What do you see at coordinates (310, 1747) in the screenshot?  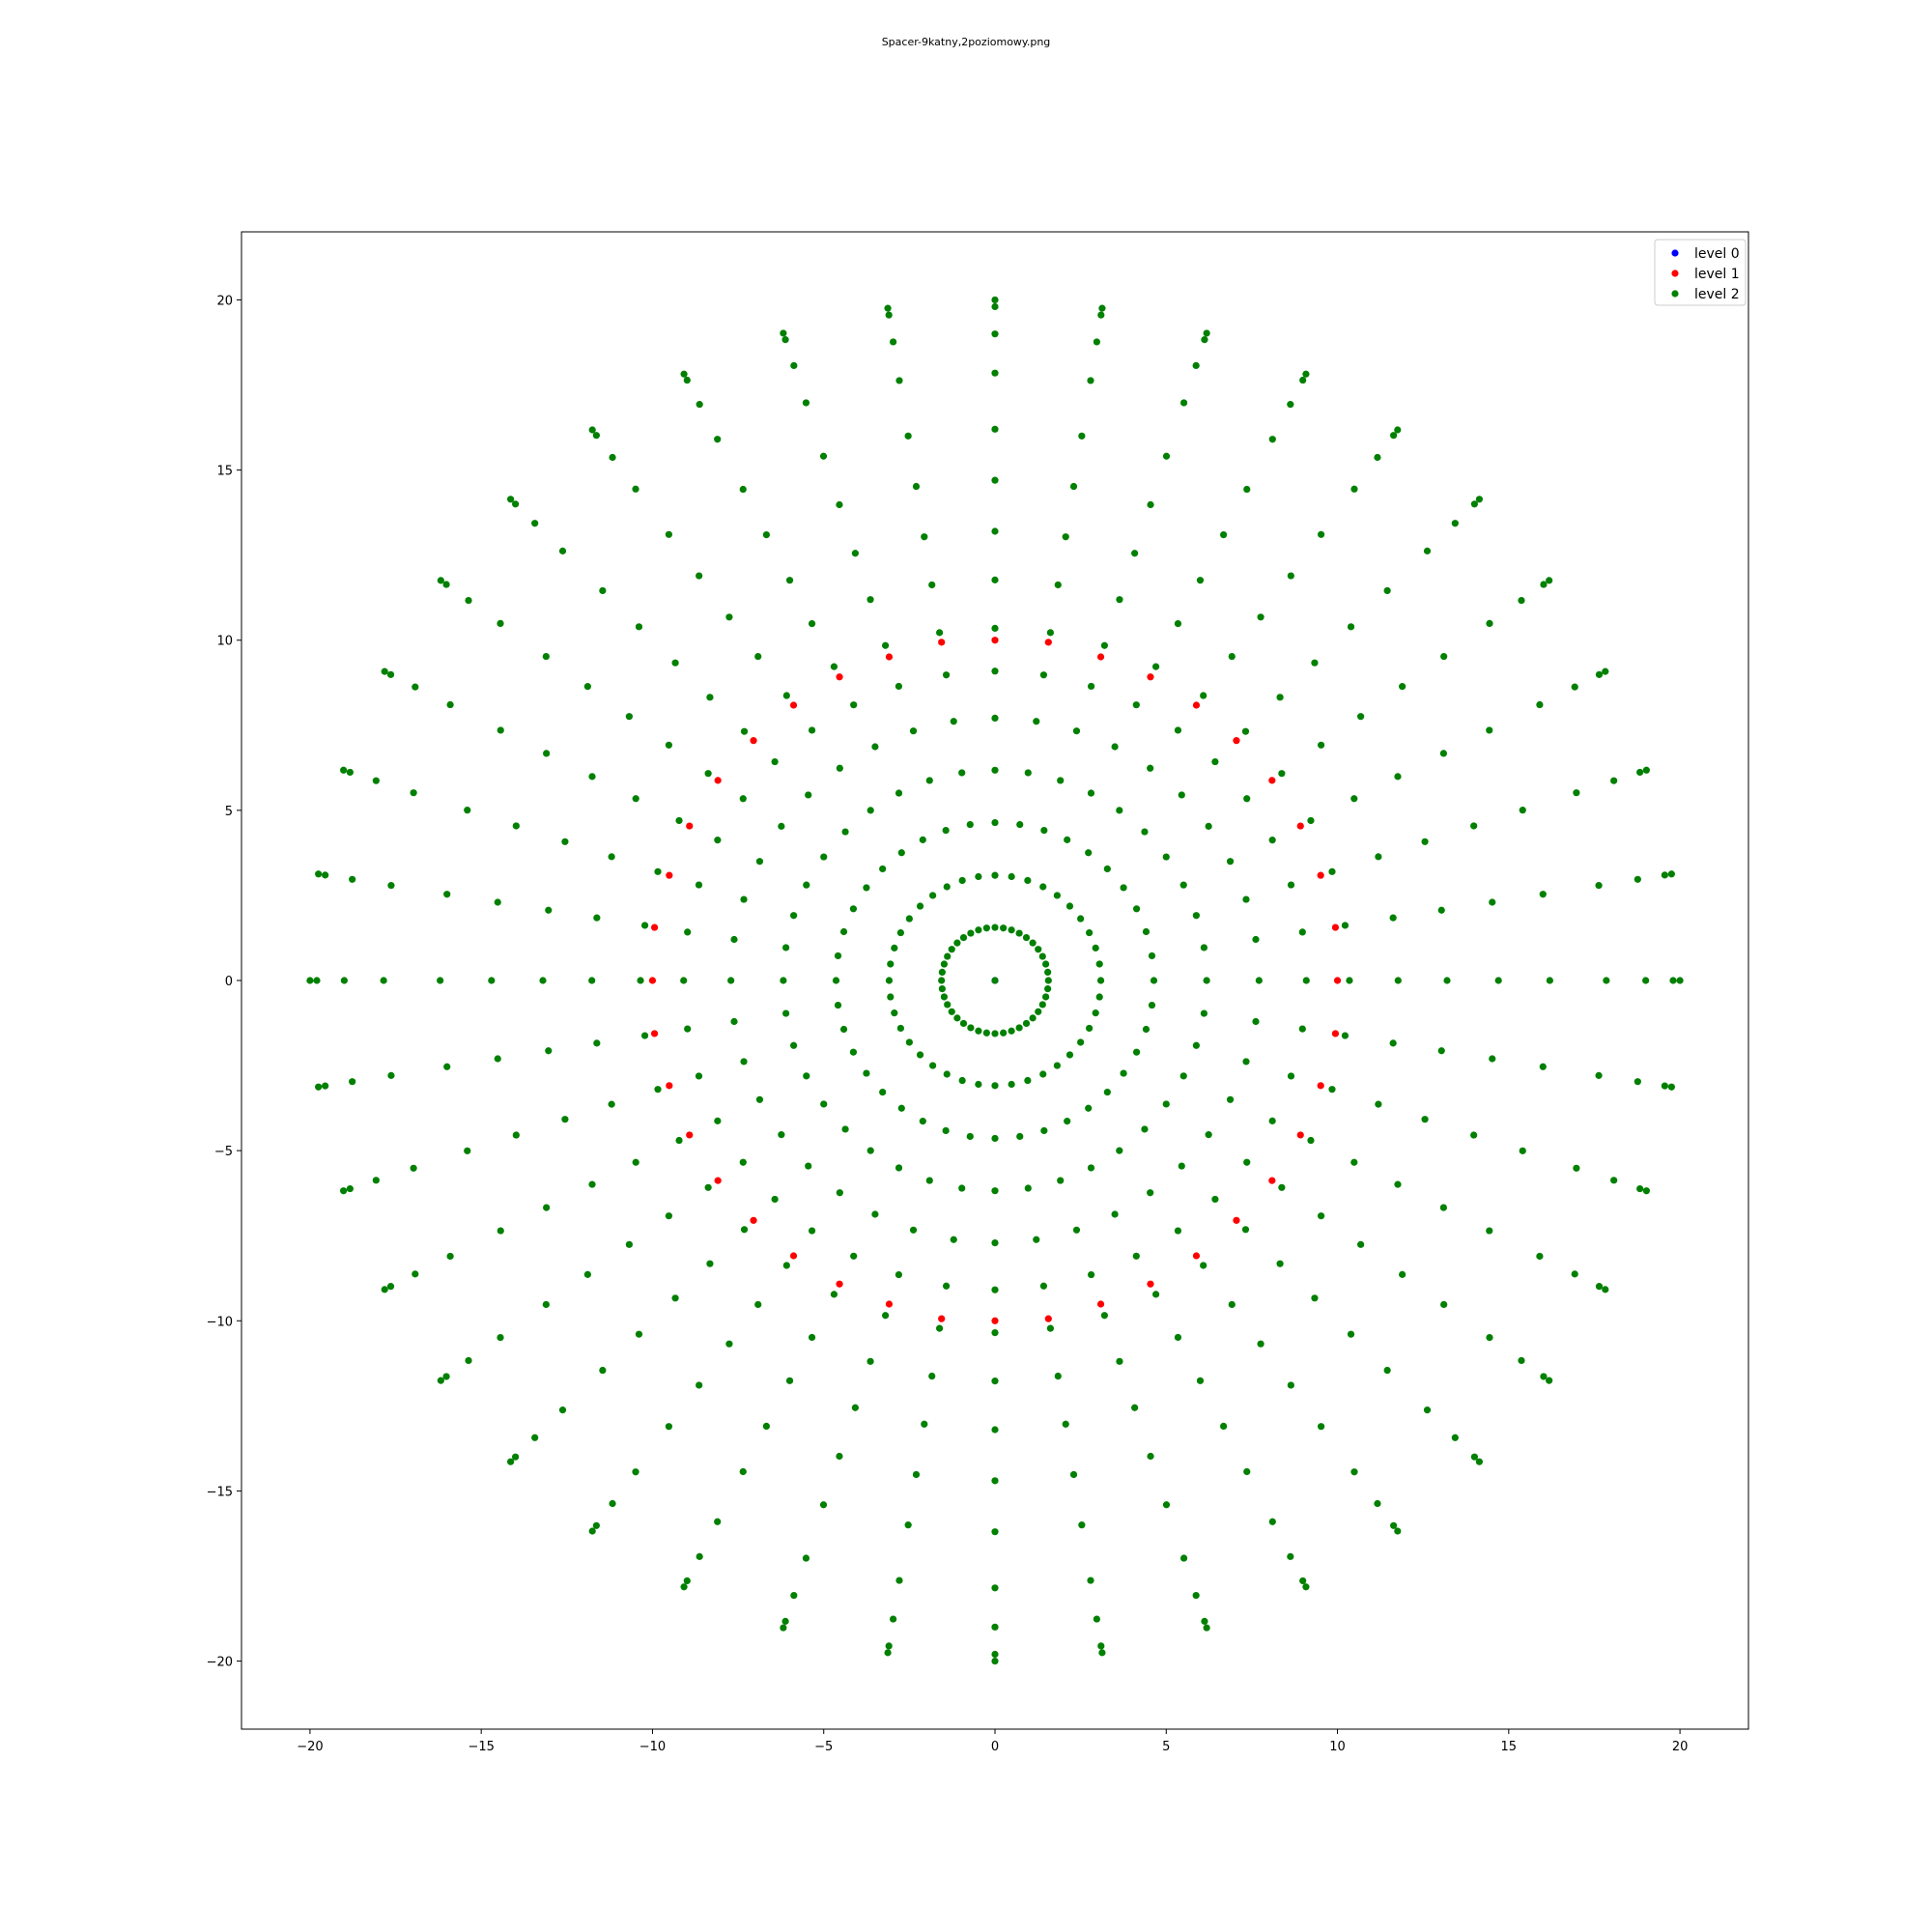 I see `x-tick-label: −20` at bounding box center [310, 1747].